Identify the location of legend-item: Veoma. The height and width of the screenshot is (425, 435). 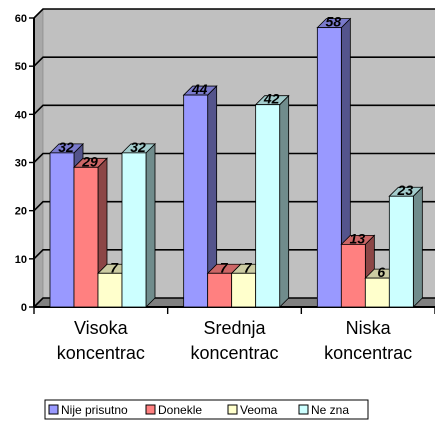
(252, 410).